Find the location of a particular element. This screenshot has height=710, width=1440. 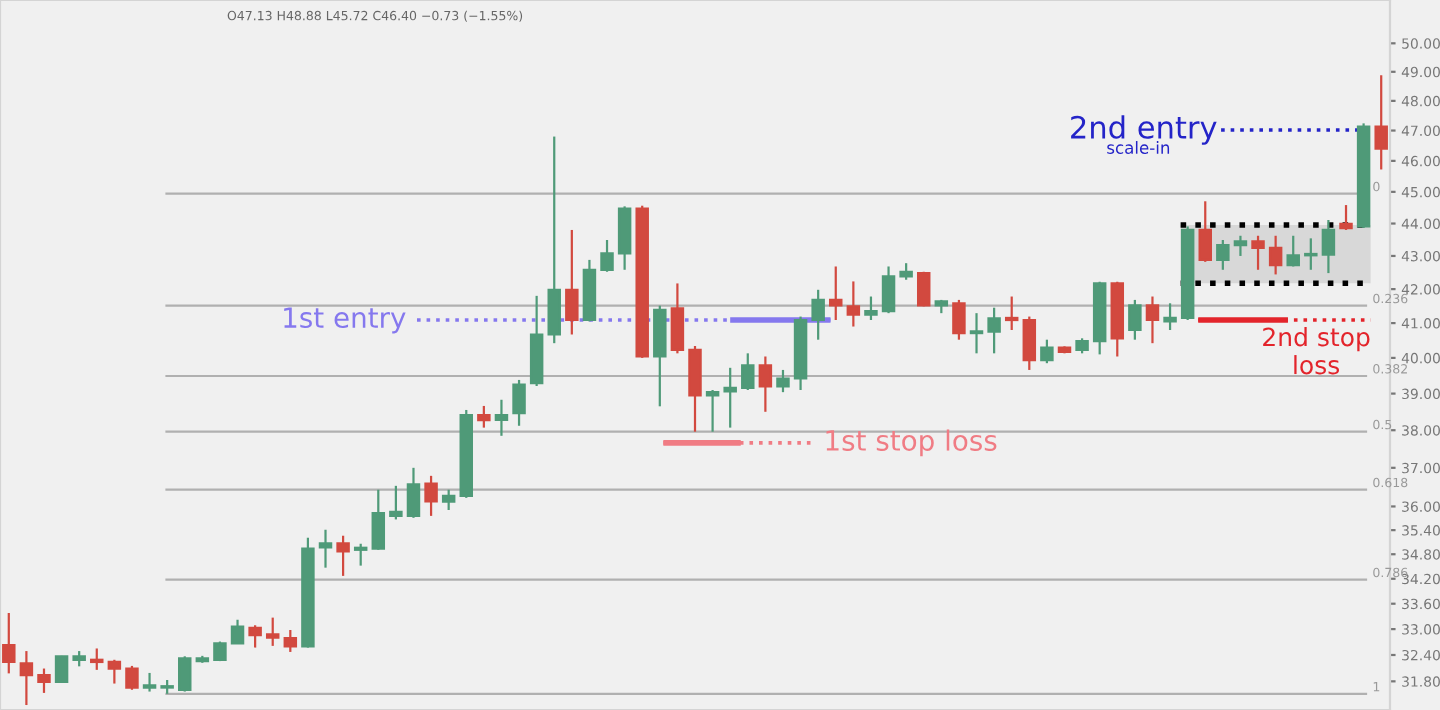

ref-line-label: 1st stop loss is located at coordinates (911, 443).